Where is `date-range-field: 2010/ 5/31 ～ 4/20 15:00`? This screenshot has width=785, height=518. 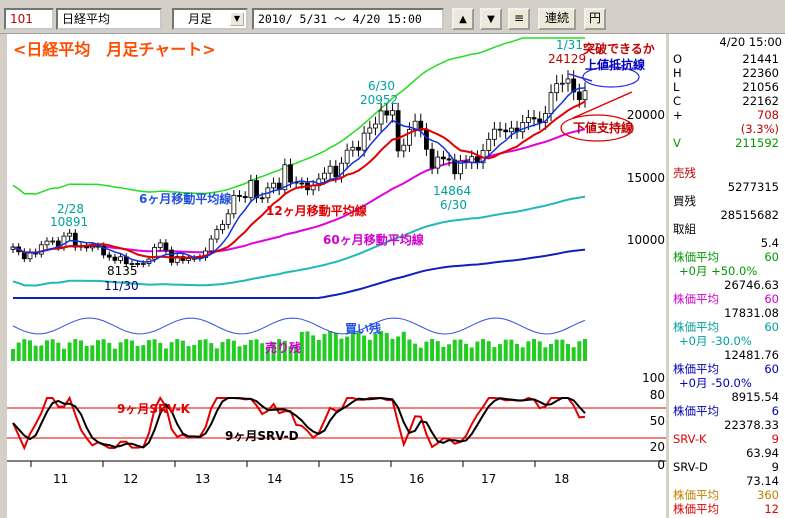 date-range-field: 2010/ 5/31 ～ 4/20 15:00 is located at coordinates (348, 19).